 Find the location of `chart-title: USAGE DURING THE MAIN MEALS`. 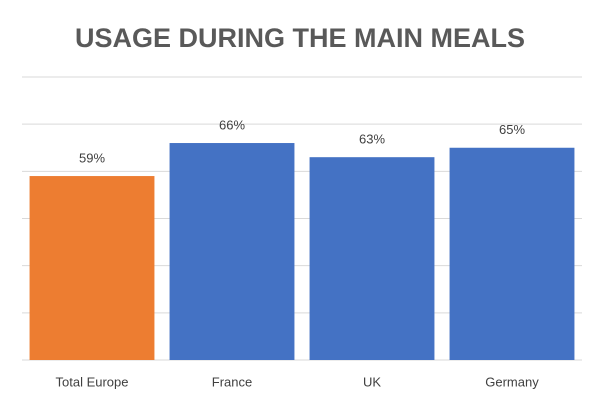

chart-title: USAGE DURING THE MAIN MEALS is located at coordinates (300, 38).